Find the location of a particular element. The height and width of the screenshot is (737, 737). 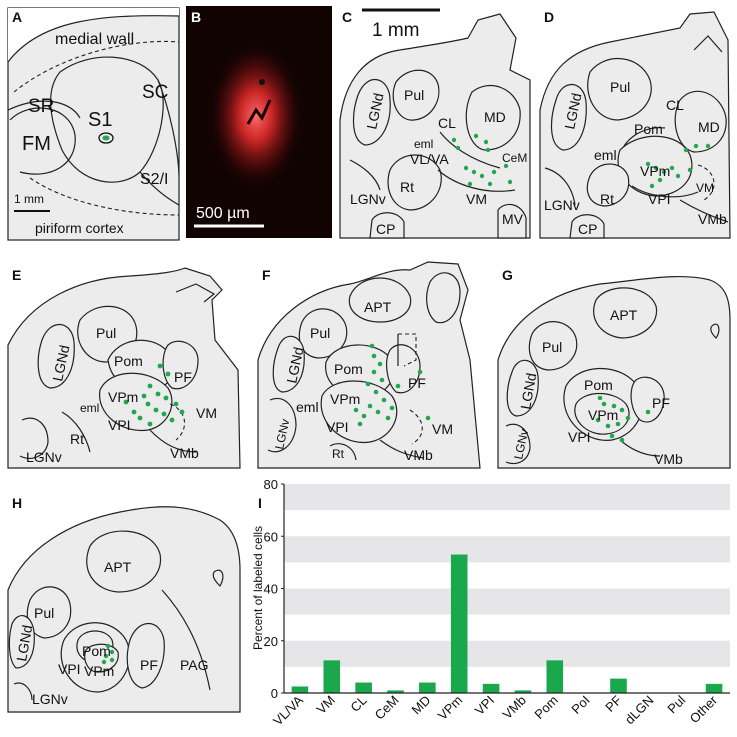

panel-e-letter: E is located at coordinates (16, 275).